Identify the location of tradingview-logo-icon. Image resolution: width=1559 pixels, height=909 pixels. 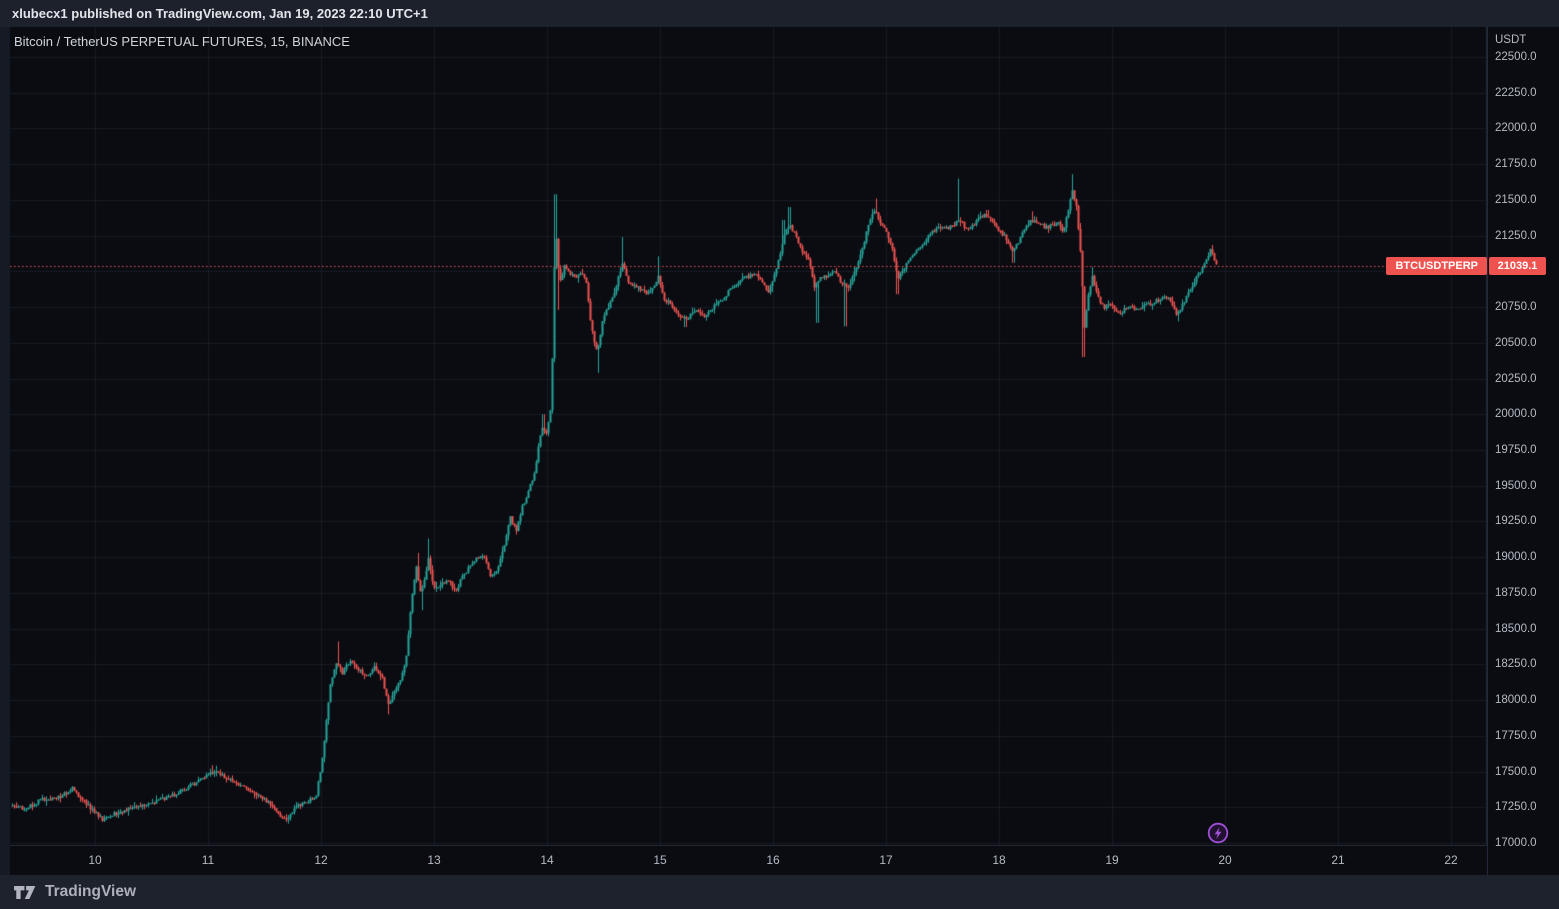
(25, 892).